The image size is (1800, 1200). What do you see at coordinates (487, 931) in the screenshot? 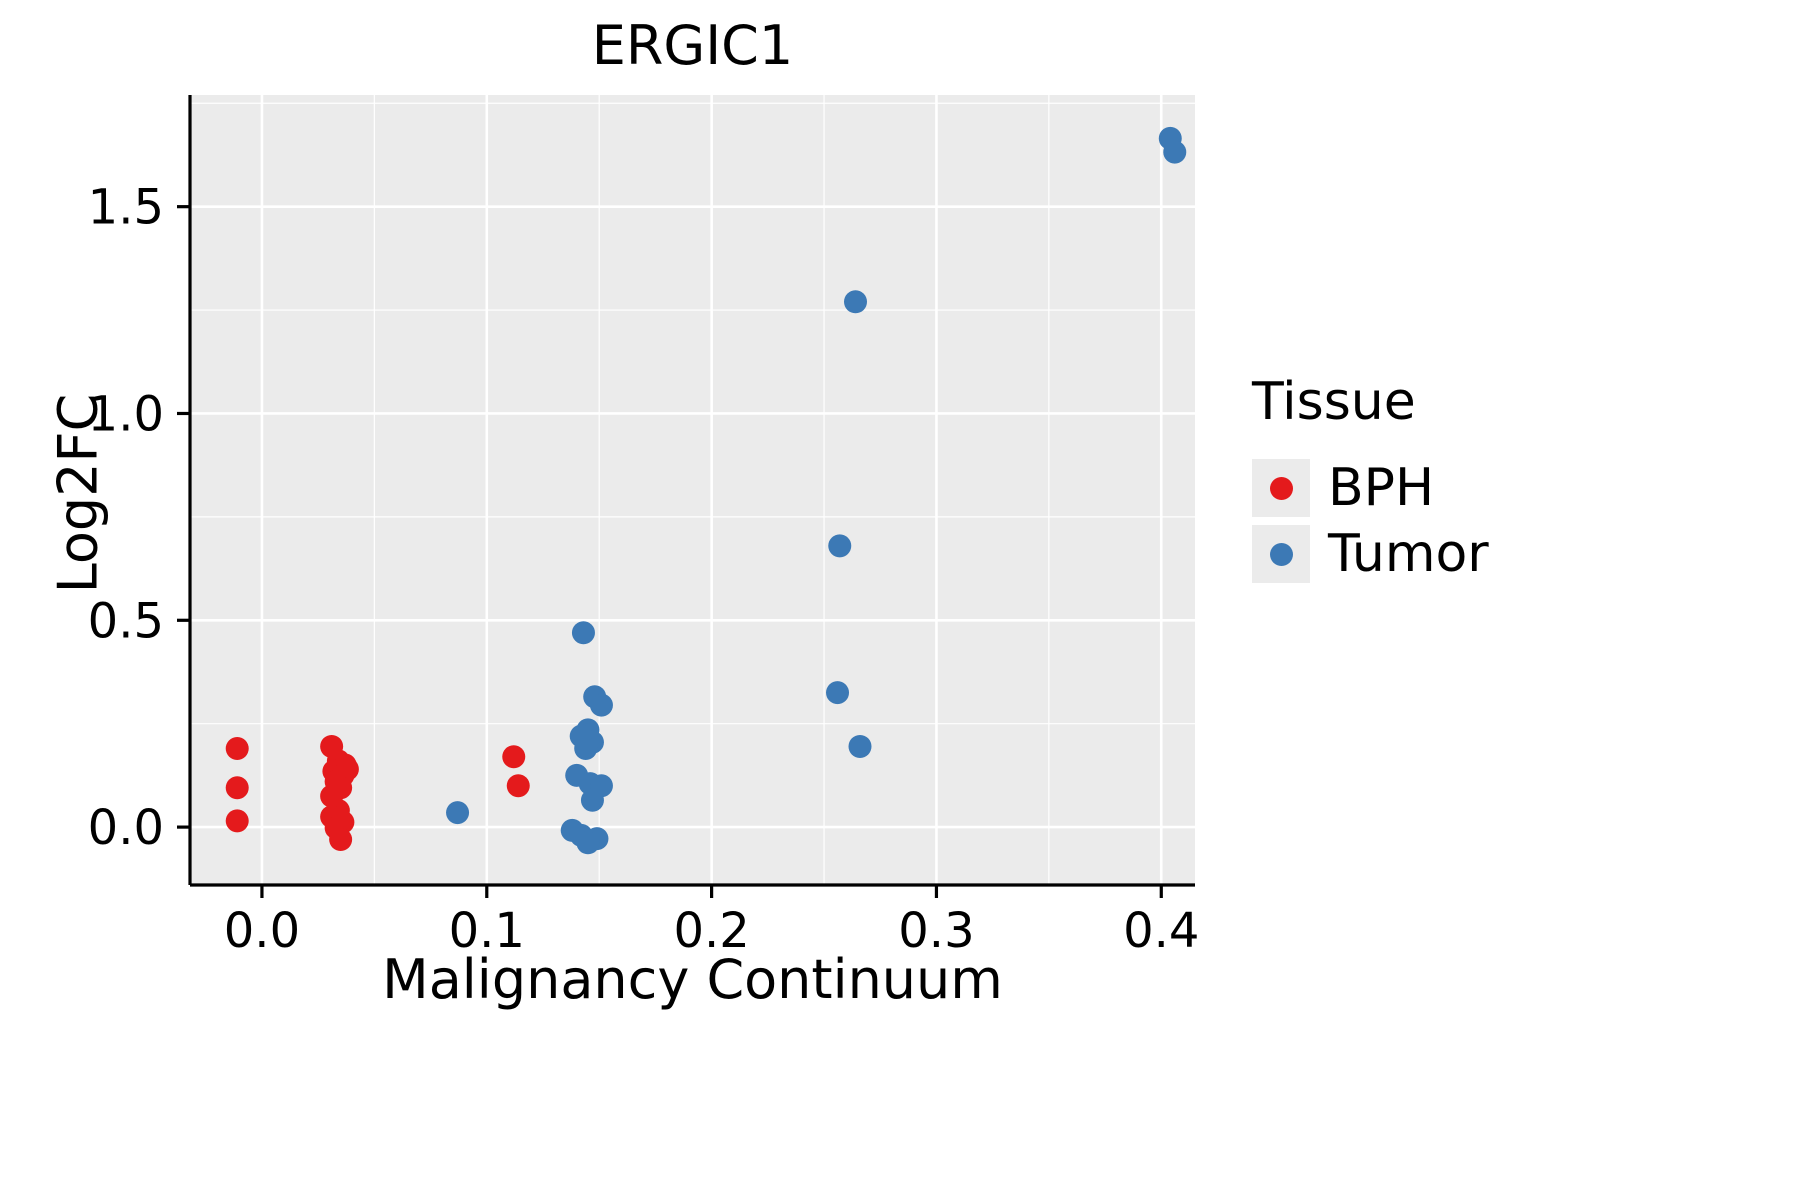
I see `x-tick-label: 0.1` at bounding box center [487, 931].